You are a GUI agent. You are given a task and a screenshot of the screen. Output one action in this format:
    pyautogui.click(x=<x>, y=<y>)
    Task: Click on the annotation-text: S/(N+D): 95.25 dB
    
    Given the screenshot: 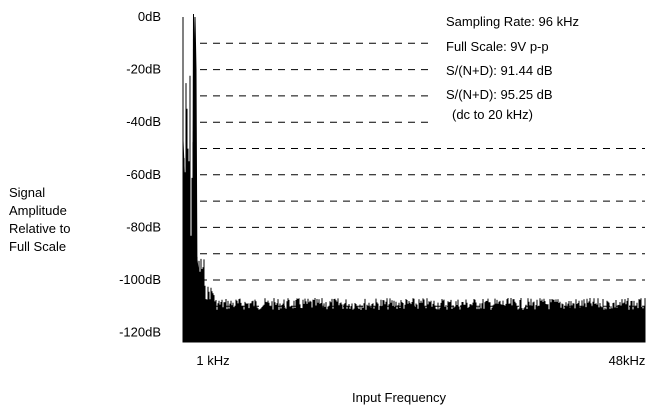 What is the action you would take?
    pyautogui.click(x=499, y=94)
    